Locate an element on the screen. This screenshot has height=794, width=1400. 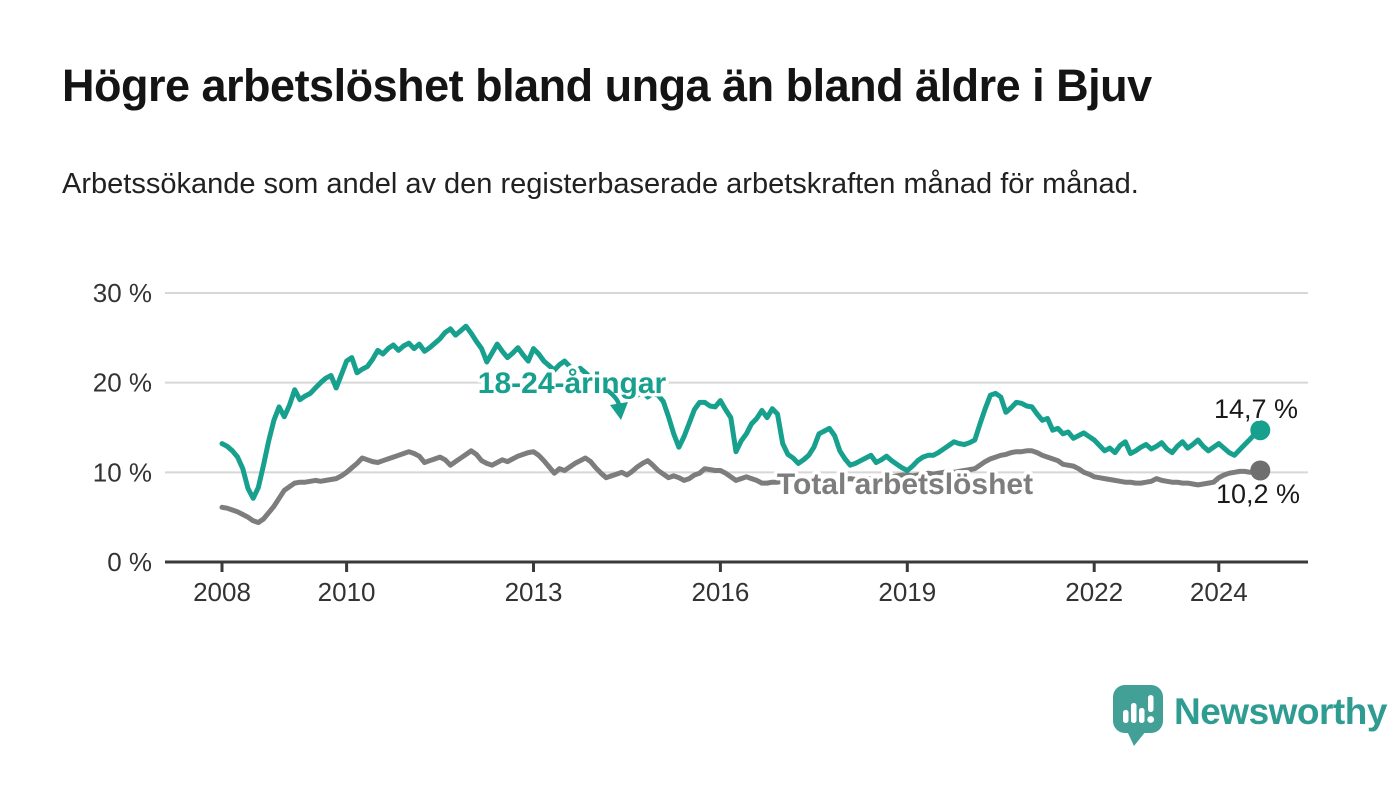
y-tick-label: 0 % is located at coordinates (129, 562).